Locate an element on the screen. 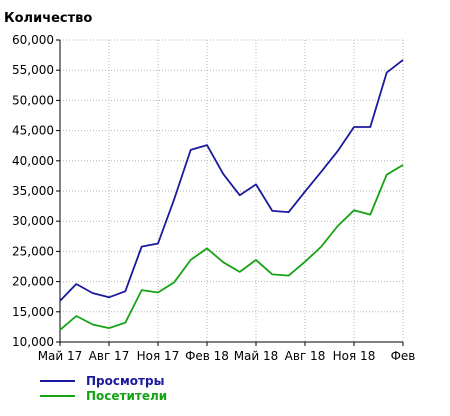 The image size is (450, 416). x-tick-label: Авг 18 is located at coordinates (305, 356).